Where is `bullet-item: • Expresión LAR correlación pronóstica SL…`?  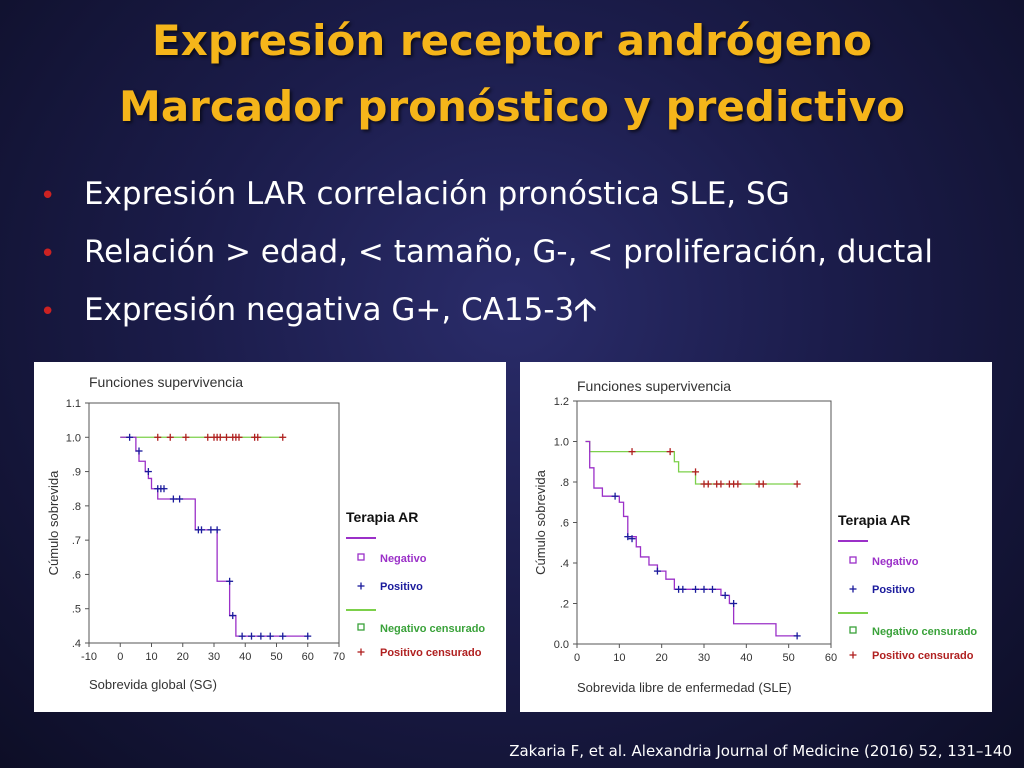 bullet-item: • Expresión LAR correlación pronóstica SL… is located at coordinates (486, 195).